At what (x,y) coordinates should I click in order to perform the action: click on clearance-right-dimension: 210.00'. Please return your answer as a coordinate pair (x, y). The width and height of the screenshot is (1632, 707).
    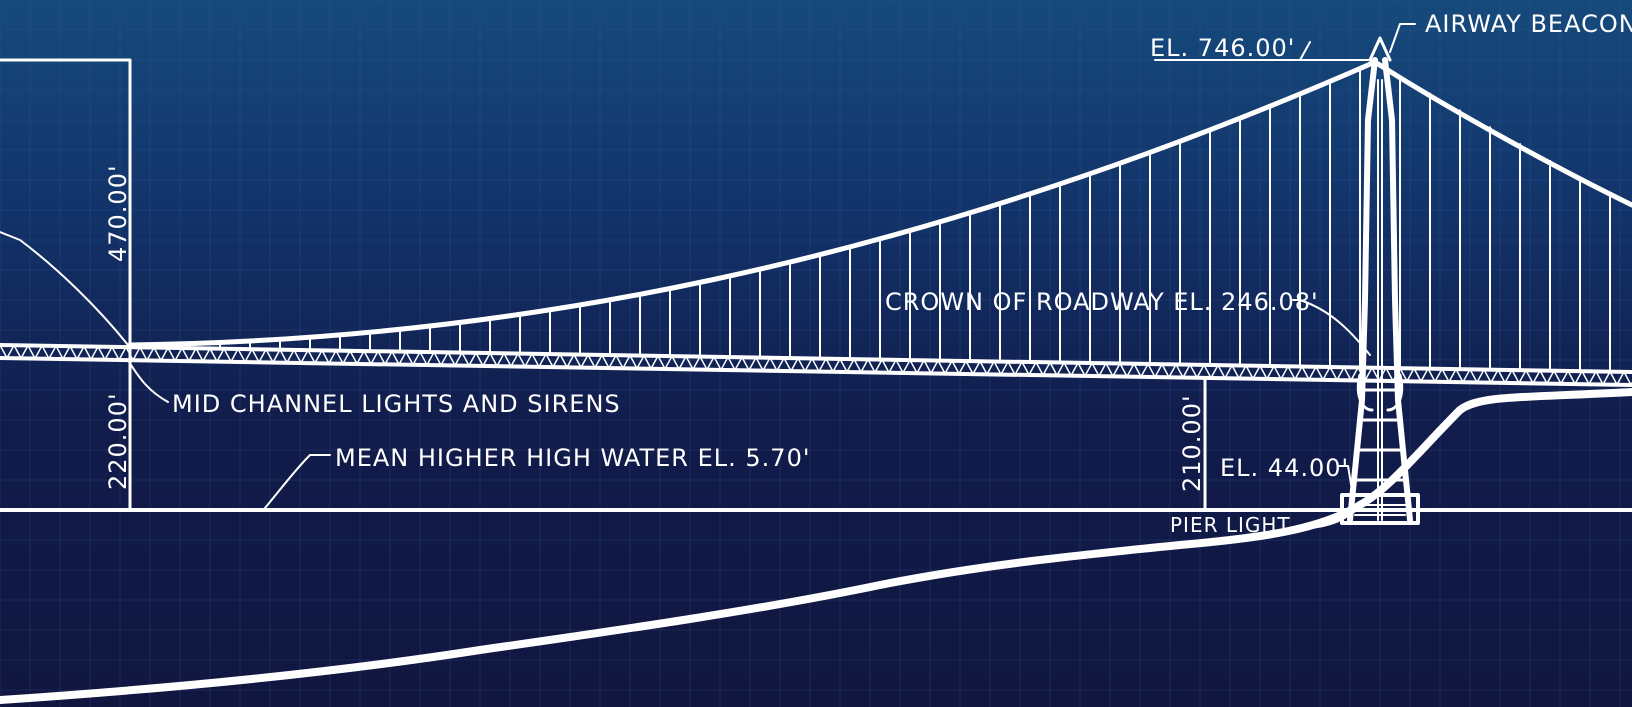
    Looking at the image, I should click on (1192, 443).